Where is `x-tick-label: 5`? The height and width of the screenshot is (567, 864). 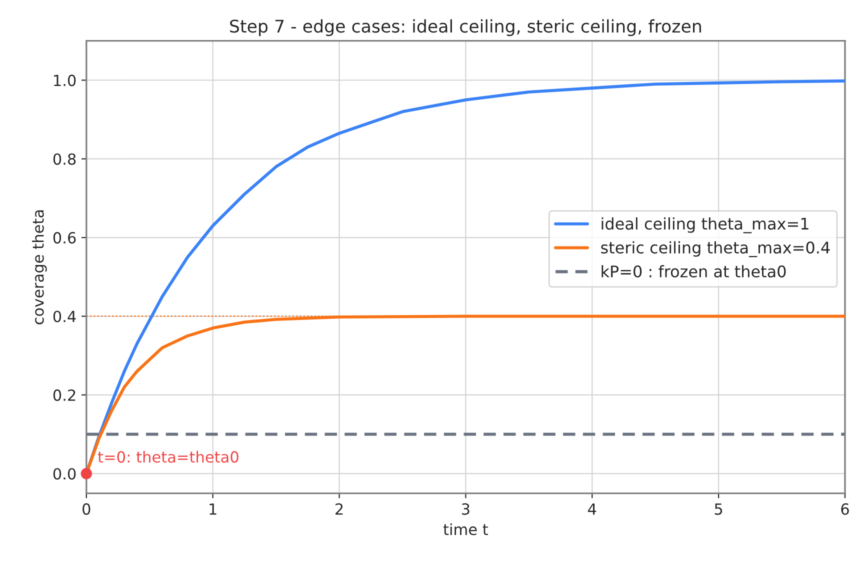 x-tick-label: 5 is located at coordinates (718, 509).